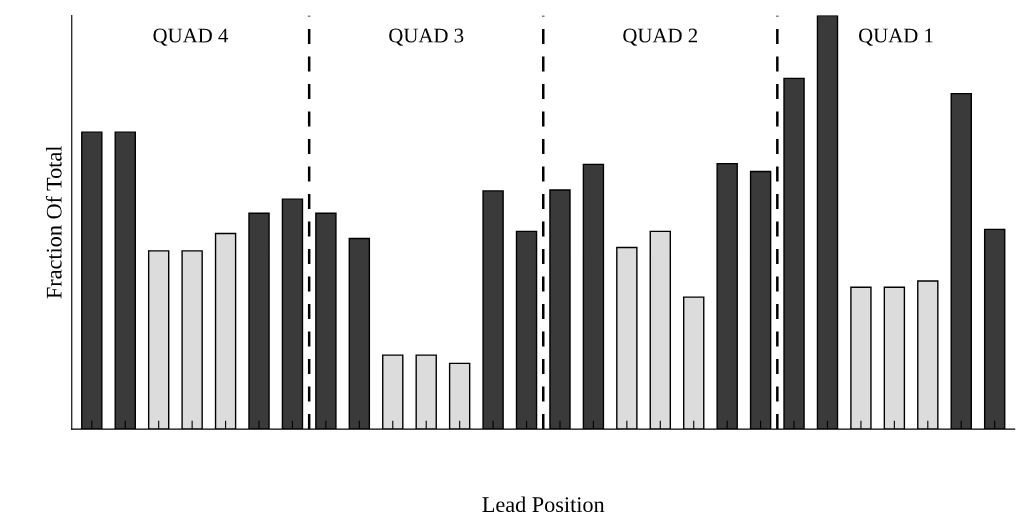  I want to click on annotation: QUAD 4, so click(191, 37).